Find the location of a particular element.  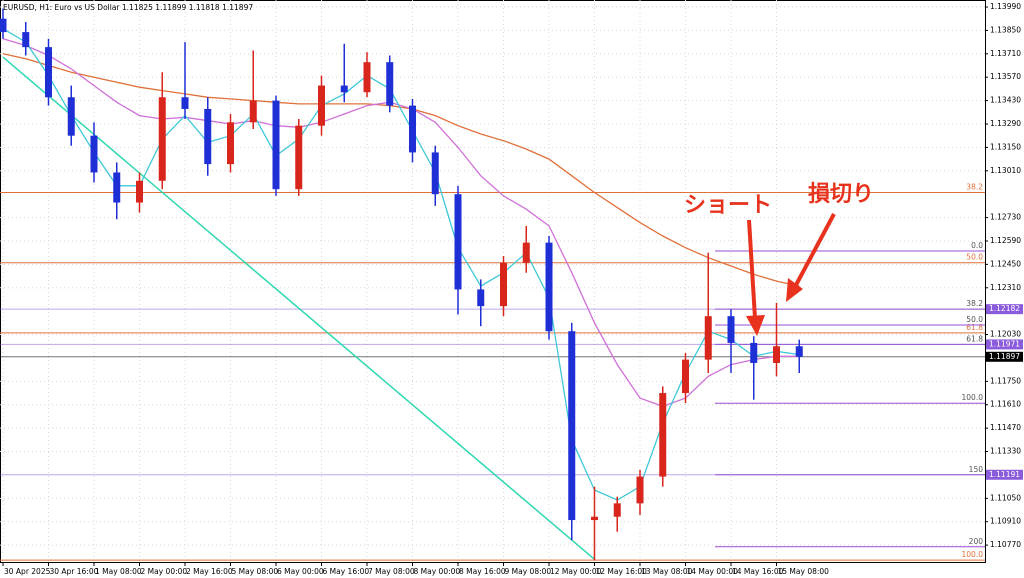

y-tick-label: 1.11330 is located at coordinates (1005, 451).